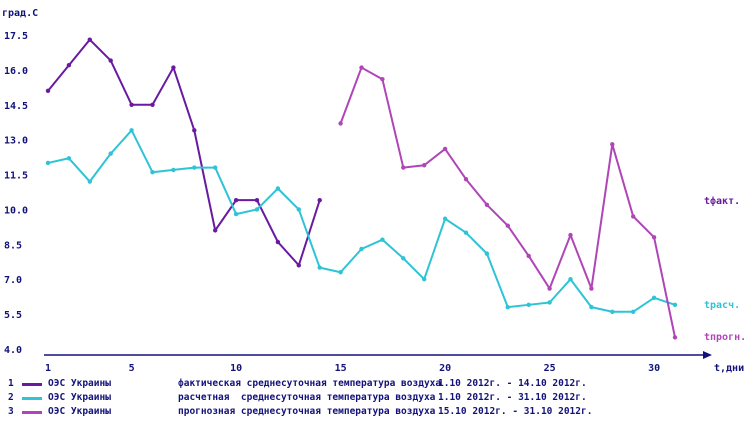 The image size is (755, 421). What do you see at coordinates (16, 141) in the screenshot?
I see `y-tick-label: 13.0` at bounding box center [16, 141].